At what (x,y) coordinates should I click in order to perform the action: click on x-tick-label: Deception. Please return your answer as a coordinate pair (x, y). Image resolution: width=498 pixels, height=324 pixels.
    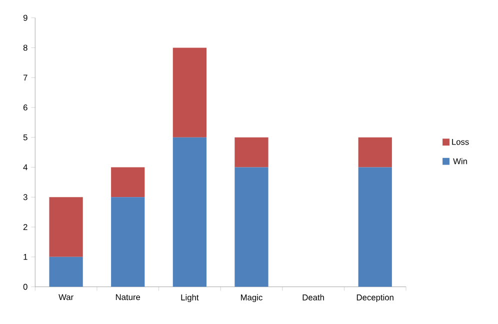
    Looking at the image, I should click on (375, 298).